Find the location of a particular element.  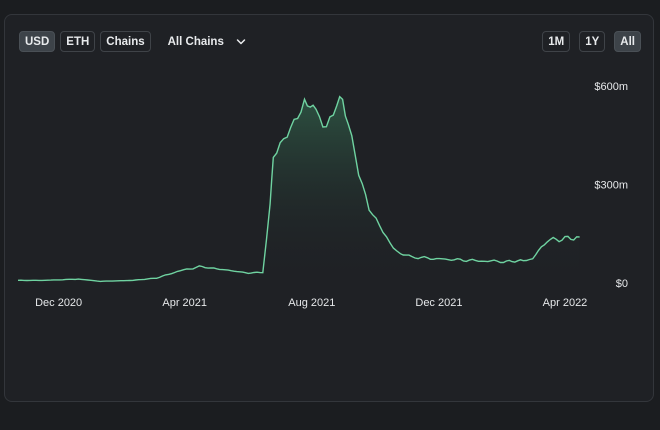

x-tick-label: Dec 2021 is located at coordinates (438, 303).